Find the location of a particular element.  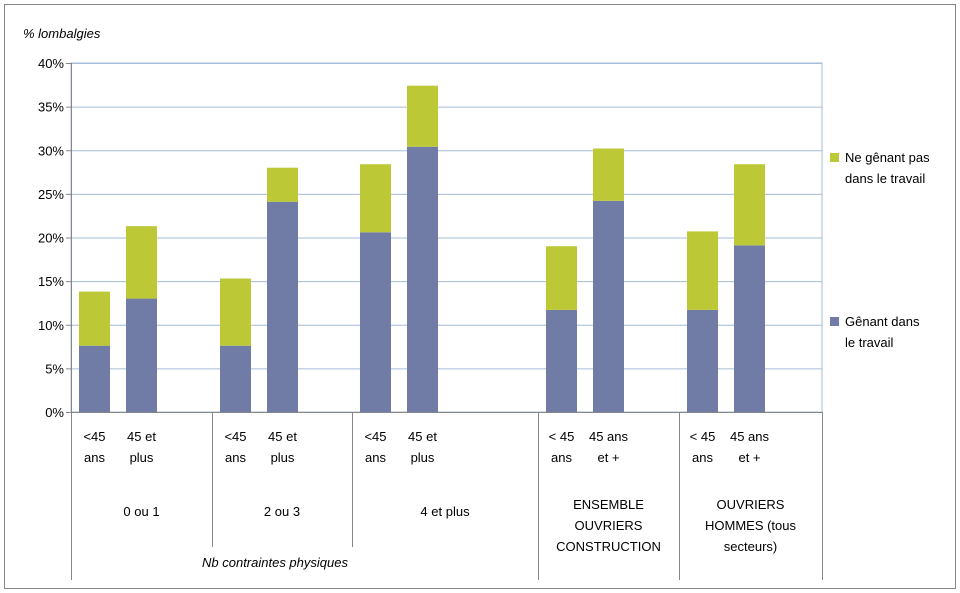

x-group-label: ENSEMBLE is located at coordinates (608, 504).